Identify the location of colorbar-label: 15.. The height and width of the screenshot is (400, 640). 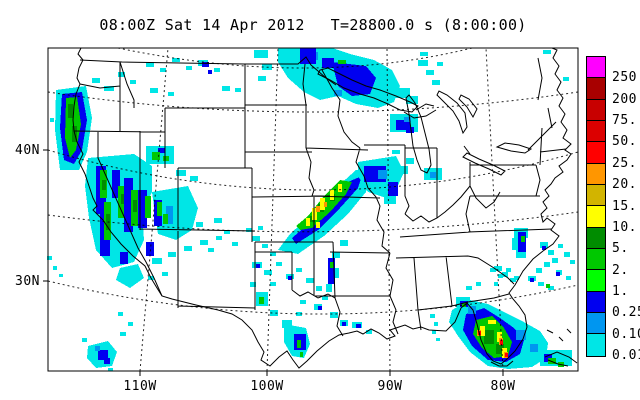
(624, 206).